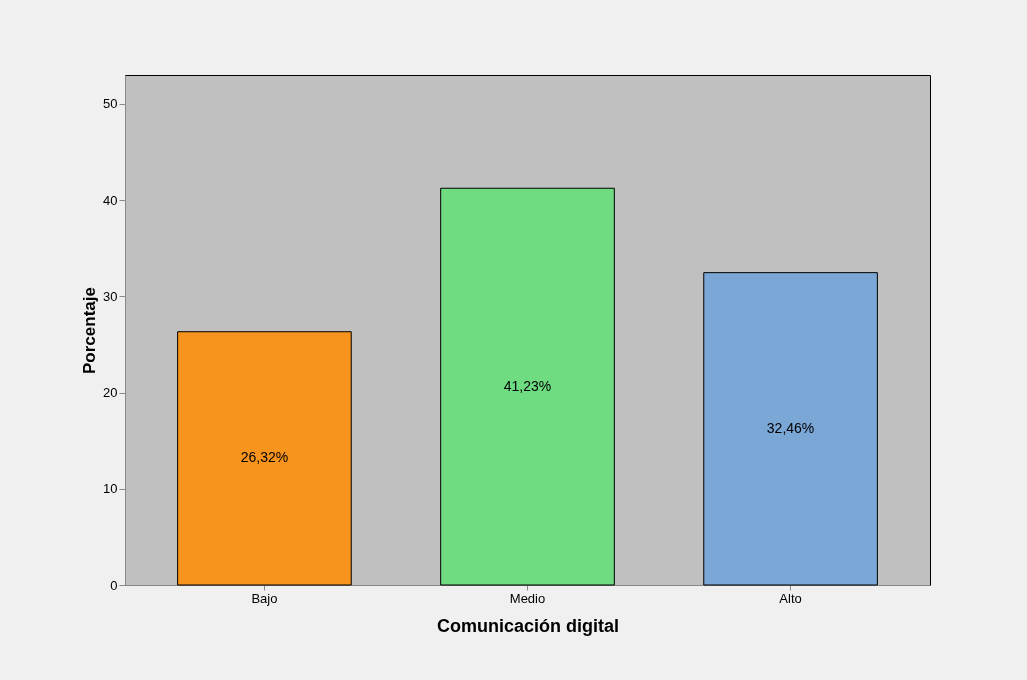 This screenshot has width=1027, height=680. What do you see at coordinates (527, 598) in the screenshot?
I see `x-tick-label: Medio` at bounding box center [527, 598].